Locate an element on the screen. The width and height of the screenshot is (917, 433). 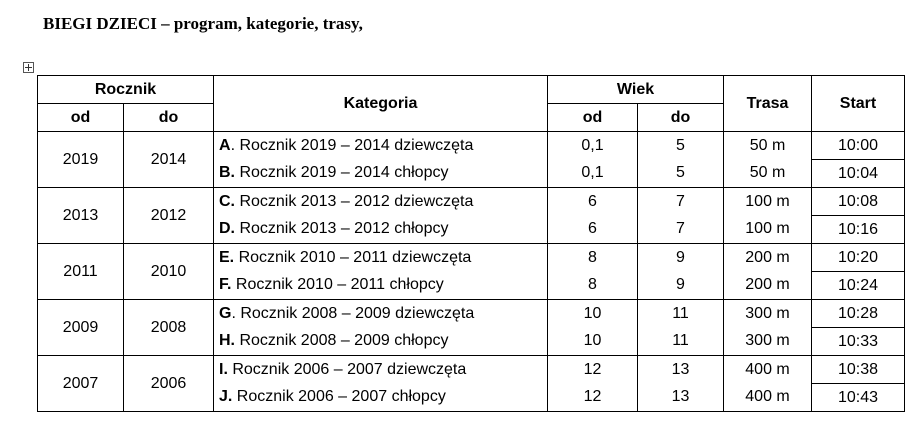
rocznik-od: 2019 is located at coordinates (80, 159).